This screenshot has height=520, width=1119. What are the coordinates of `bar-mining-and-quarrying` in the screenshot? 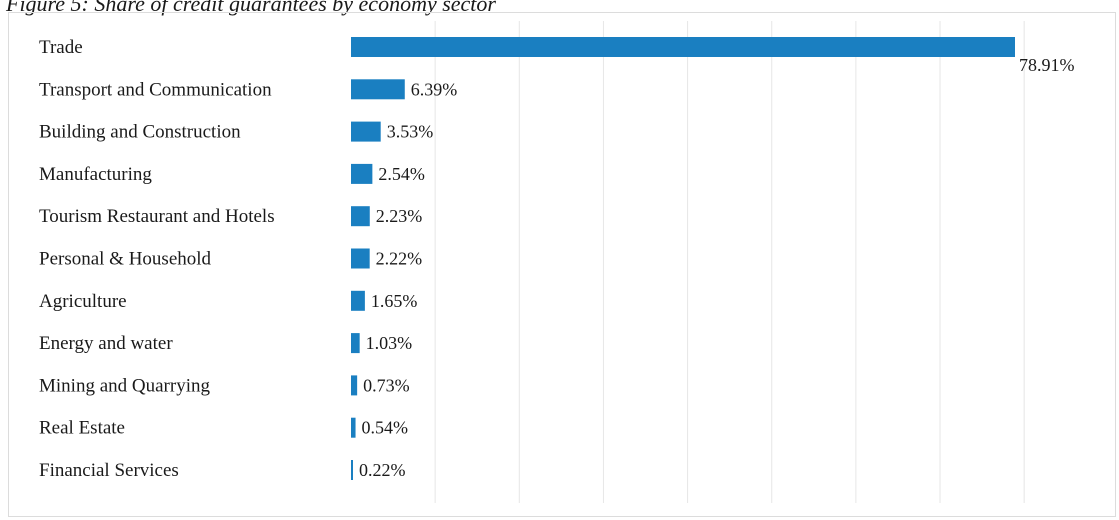 It's located at (354, 385).